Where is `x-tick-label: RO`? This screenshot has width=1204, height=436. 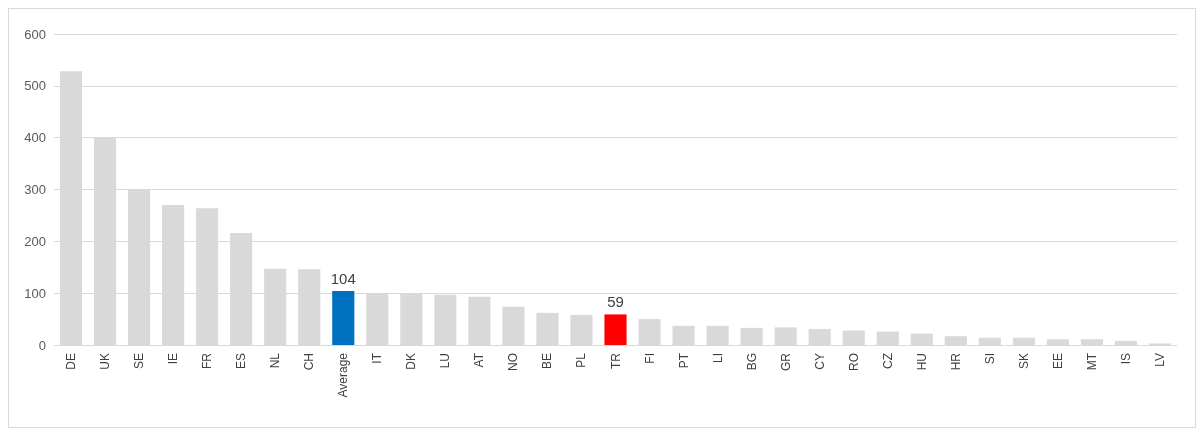 x-tick-label: RO is located at coordinates (853, 362).